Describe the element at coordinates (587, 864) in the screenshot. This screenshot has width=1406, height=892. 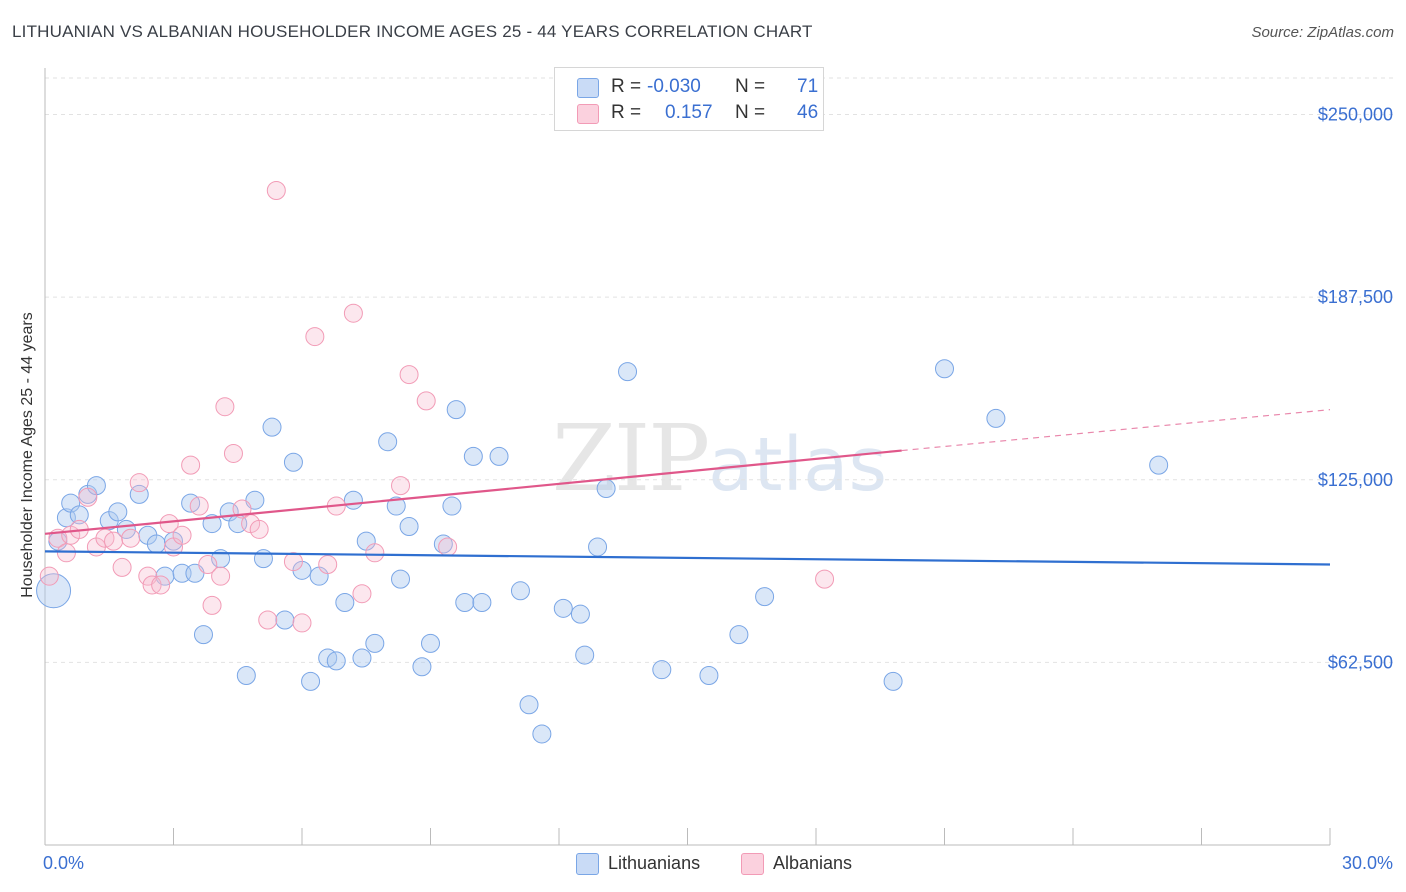
I see `bottom-legend-swatch-lithuanians` at that location.